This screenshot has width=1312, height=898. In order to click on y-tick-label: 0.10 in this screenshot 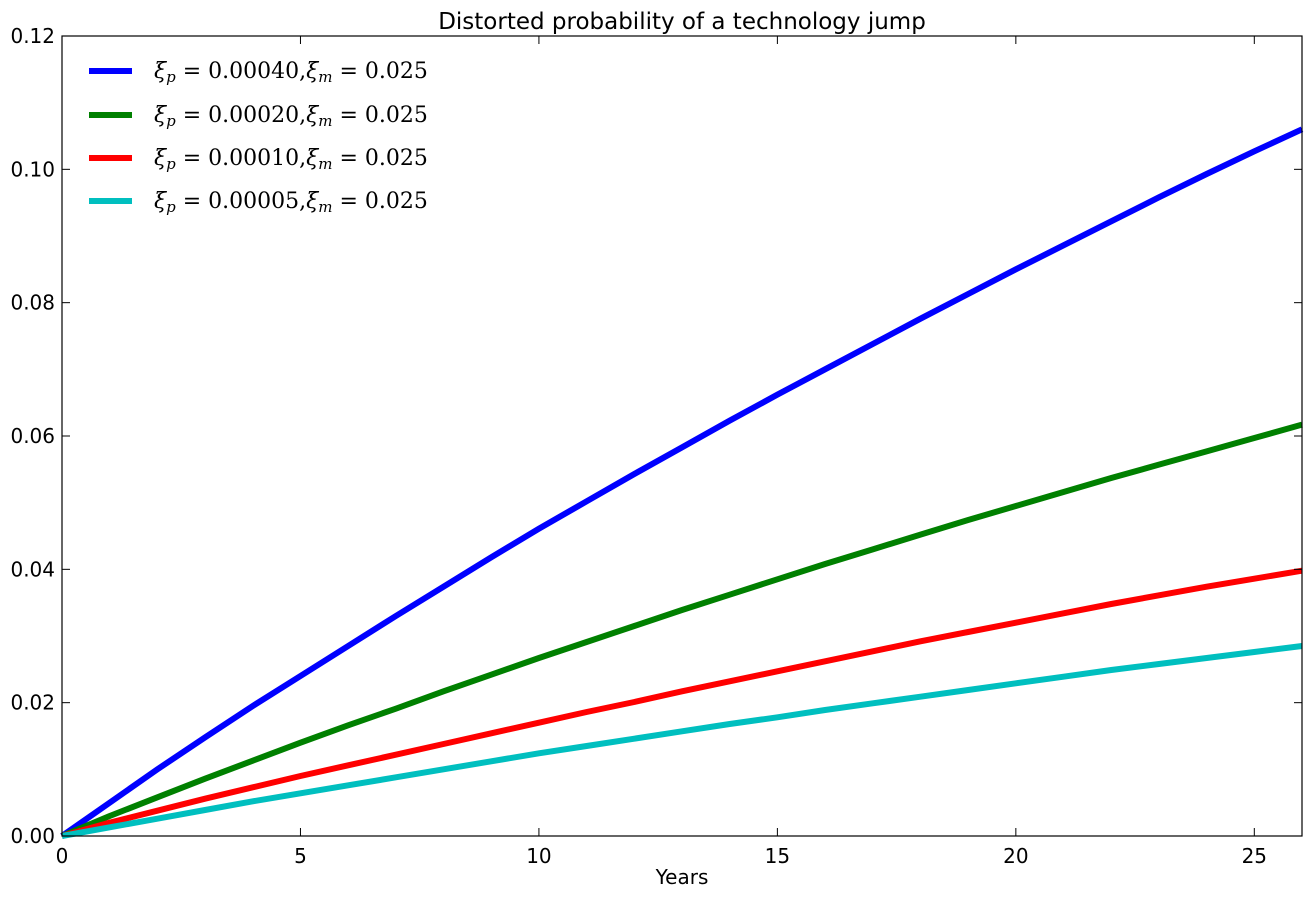, I will do `click(32, 169)`.